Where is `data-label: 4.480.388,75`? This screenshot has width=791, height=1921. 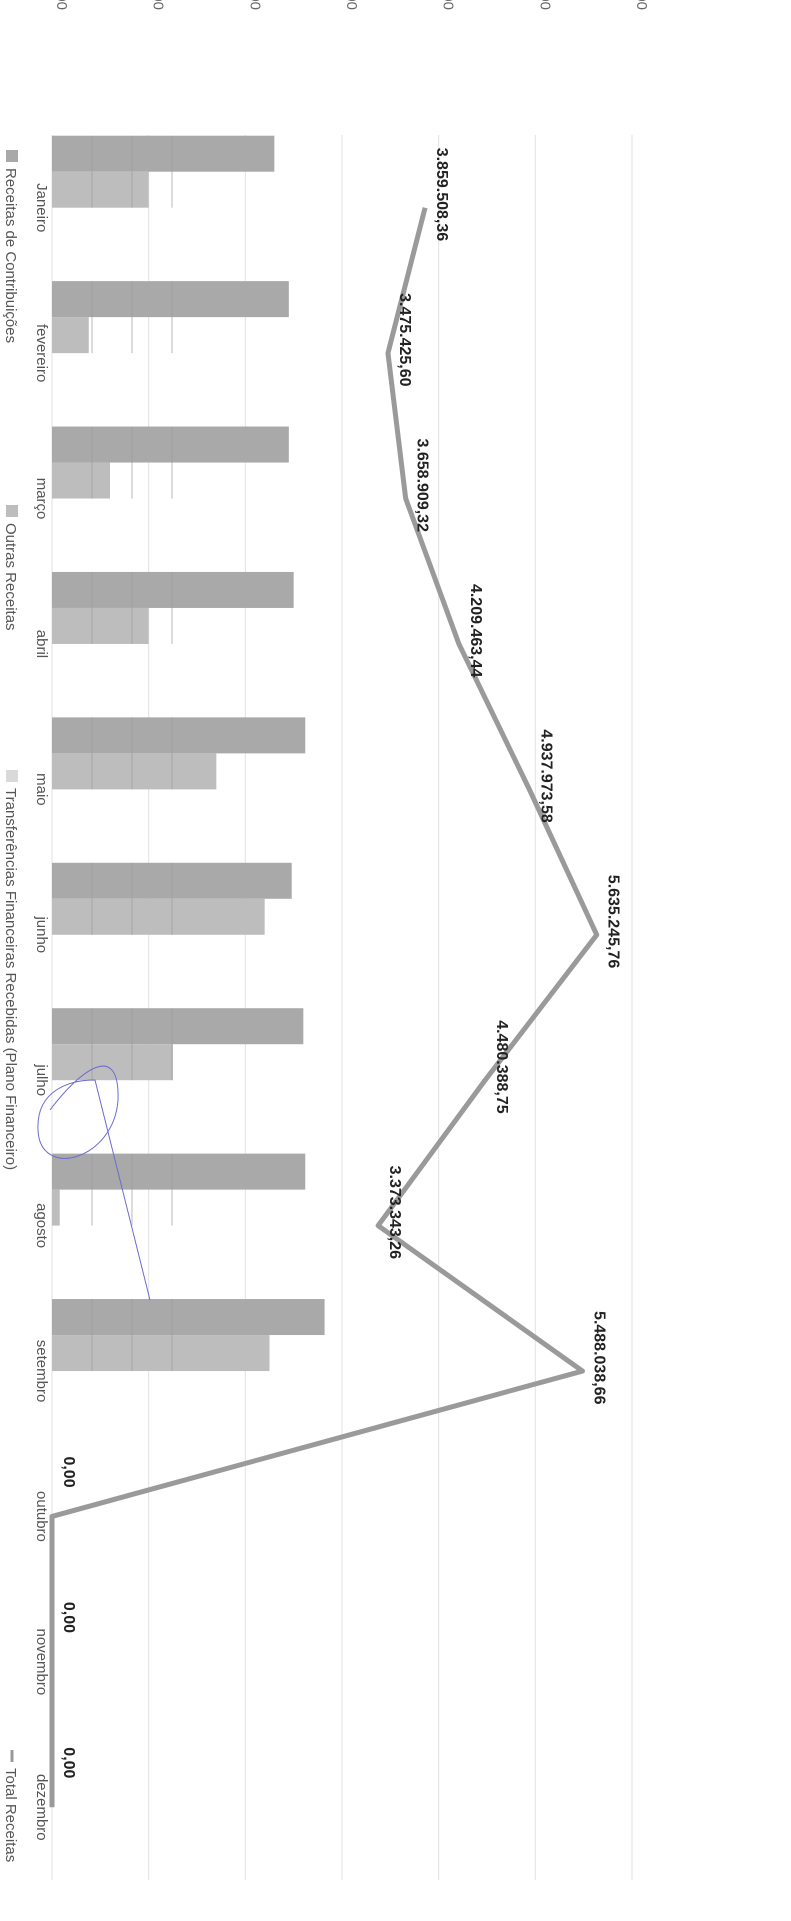 data-label: 4.480.388,75 is located at coordinates (501, 1067).